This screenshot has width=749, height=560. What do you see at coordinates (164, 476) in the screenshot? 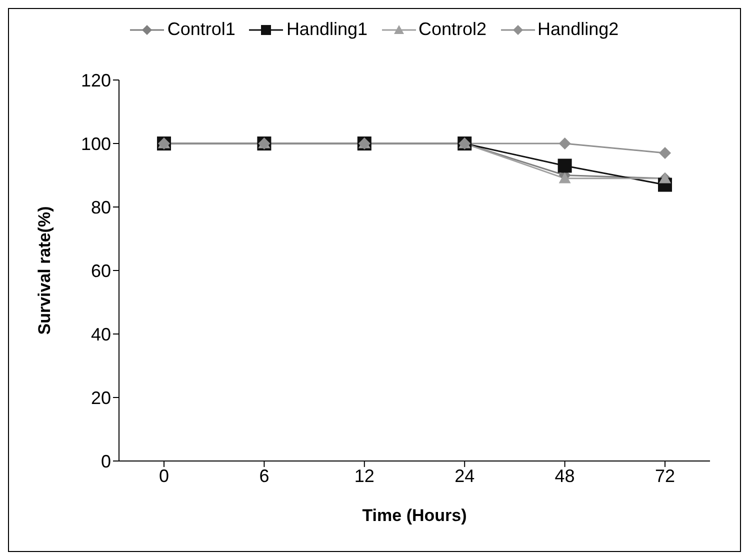
I see `x-tick-label: 0` at bounding box center [164, 476].